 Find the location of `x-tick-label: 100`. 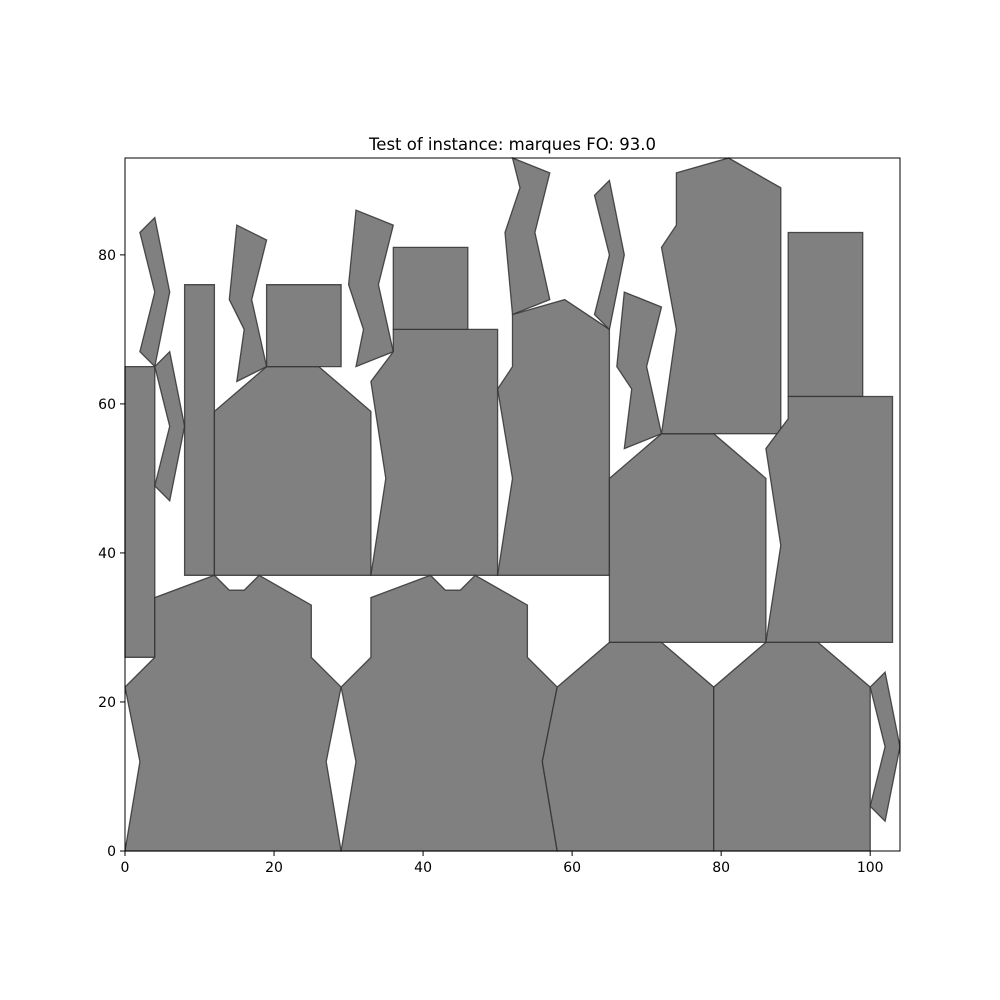

x-tick-label: 100 is located at coordinates (870, 868).